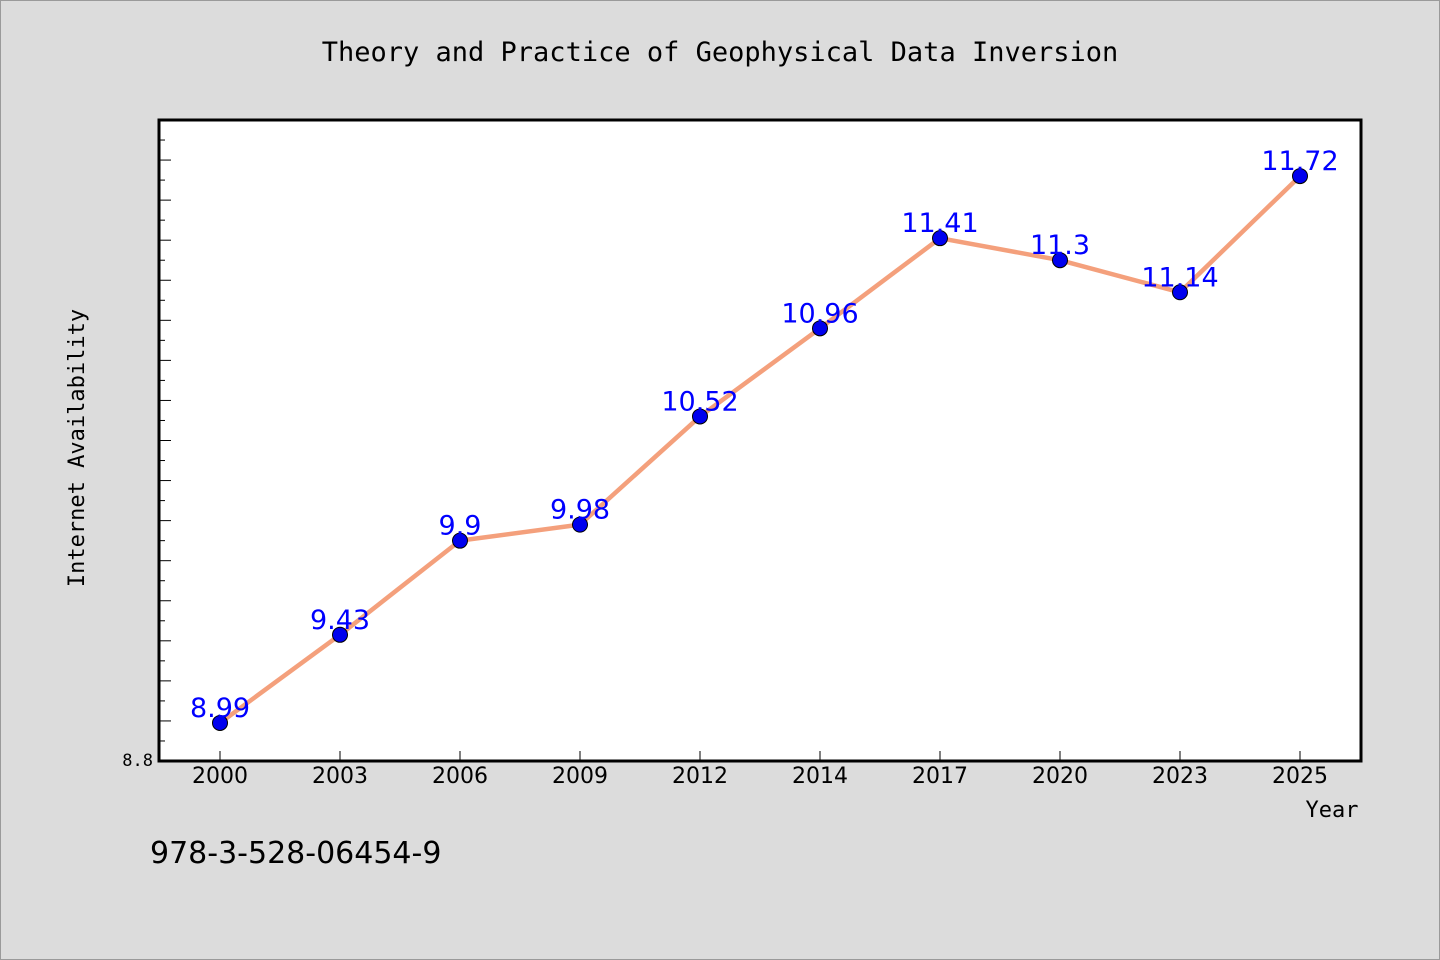 This screenshot has height=960, width=1440. What do you see at coordinates (295, 853) in the screenshot?
I see `isbn-text: 978-3-528-06454-9` at bounding box center [295, 853].